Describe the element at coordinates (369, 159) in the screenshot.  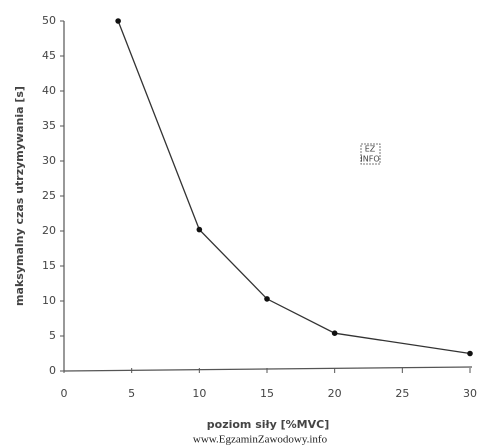
I see `logo-text: INFO` at that location.